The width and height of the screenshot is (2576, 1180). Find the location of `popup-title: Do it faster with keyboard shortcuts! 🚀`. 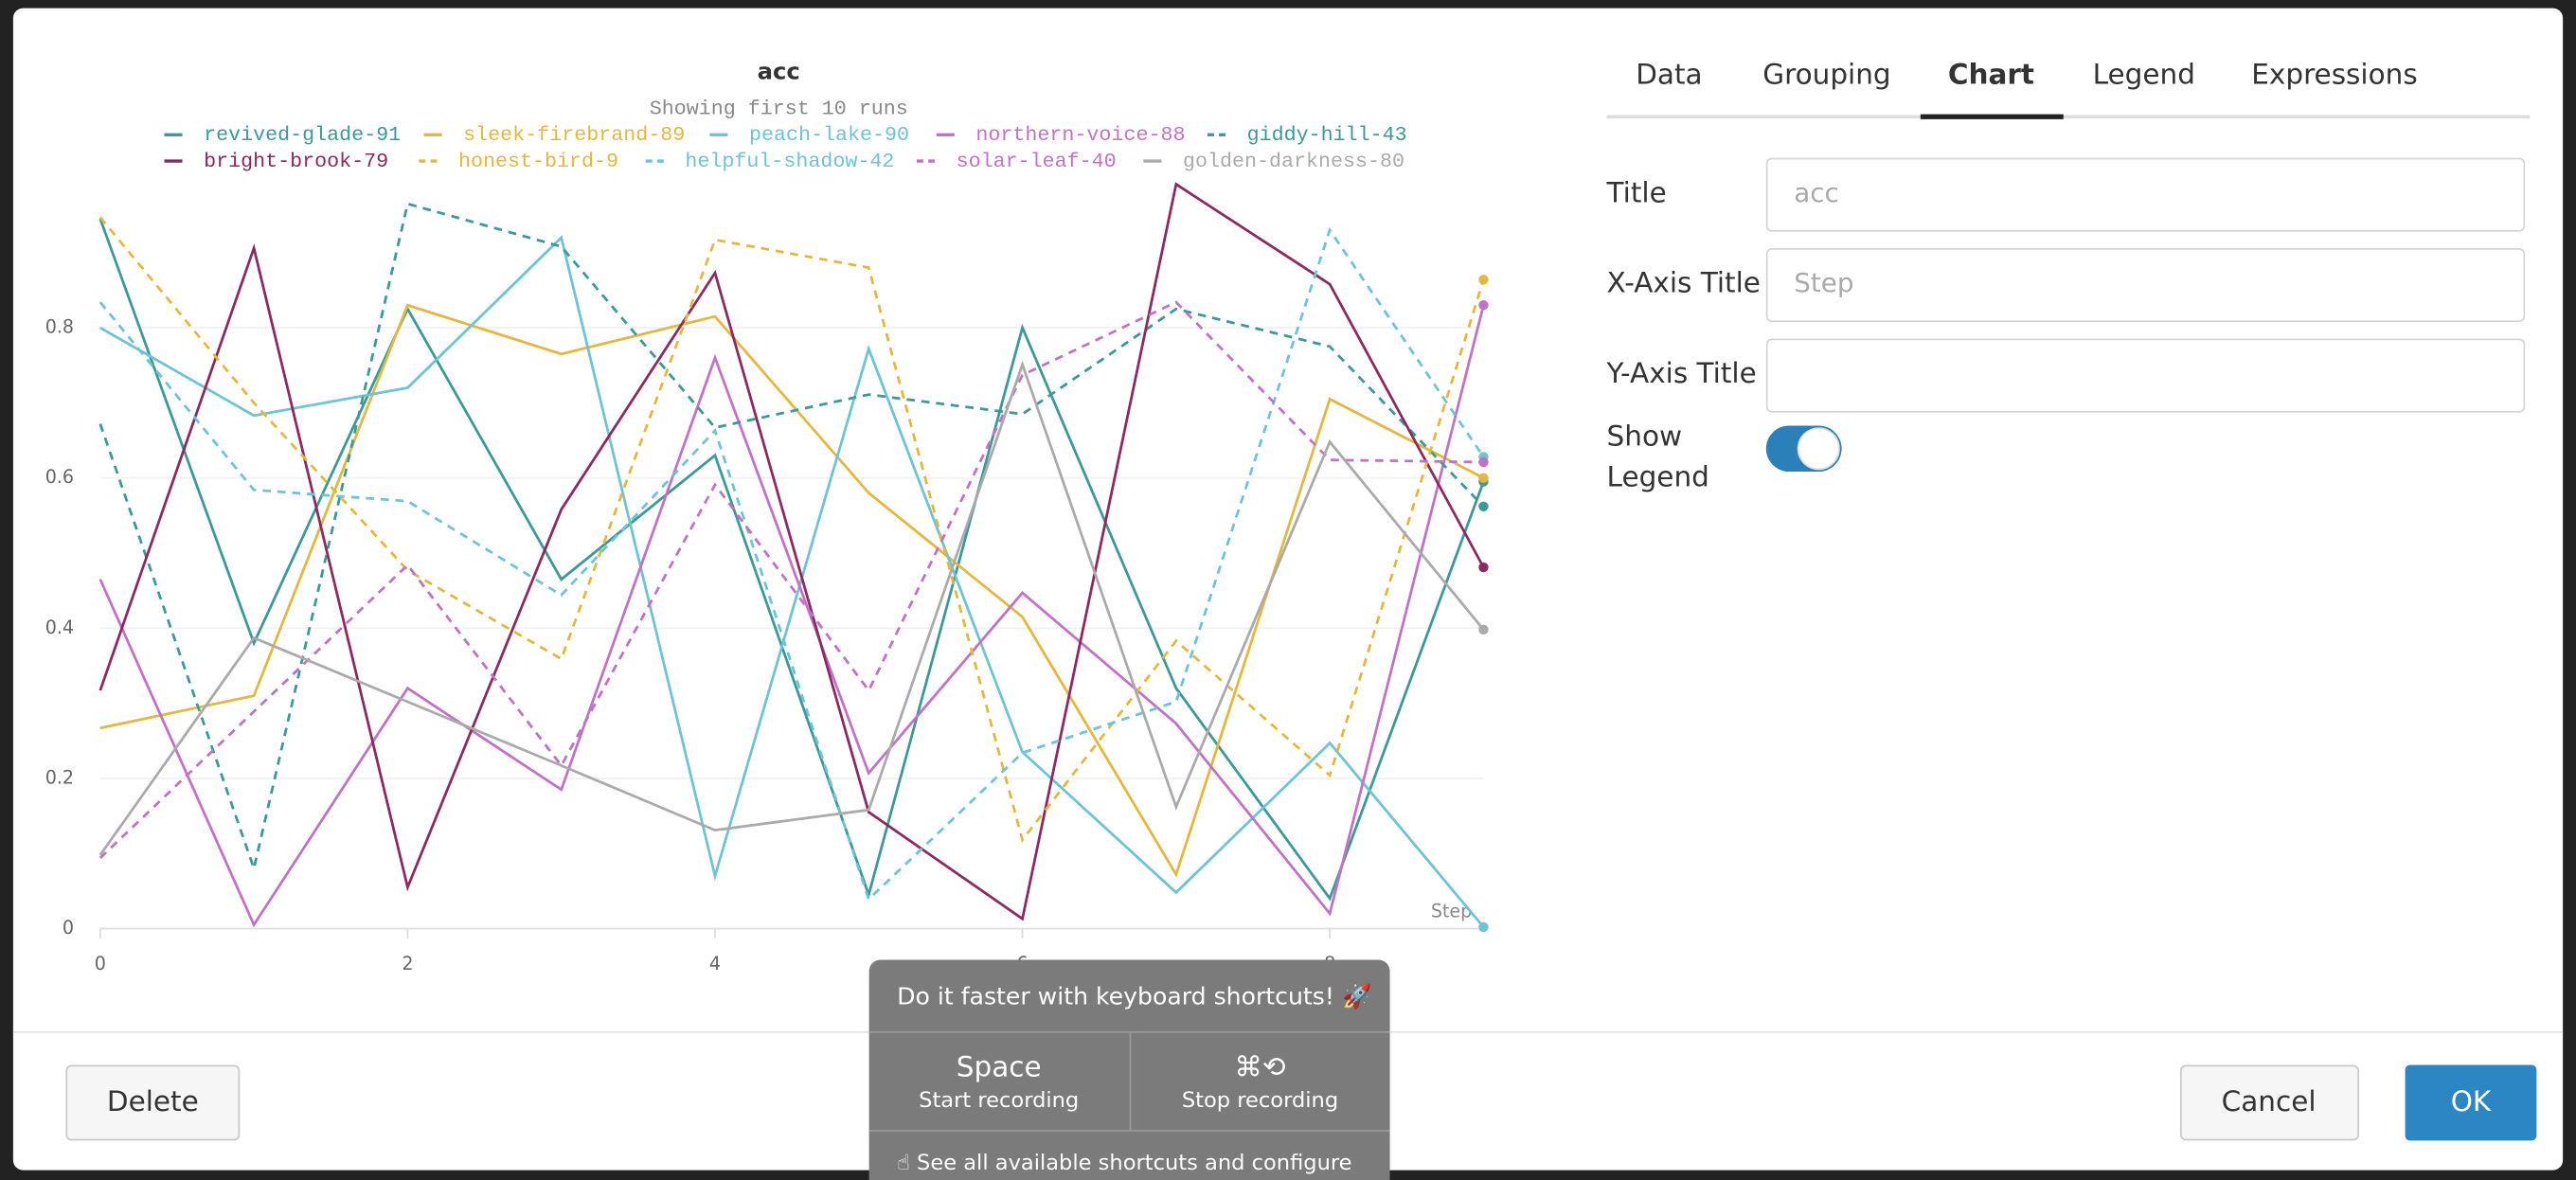

popup-title: Do it faster with keyboard shortcuts! 🚀 is located at coordinates (1134, 996).